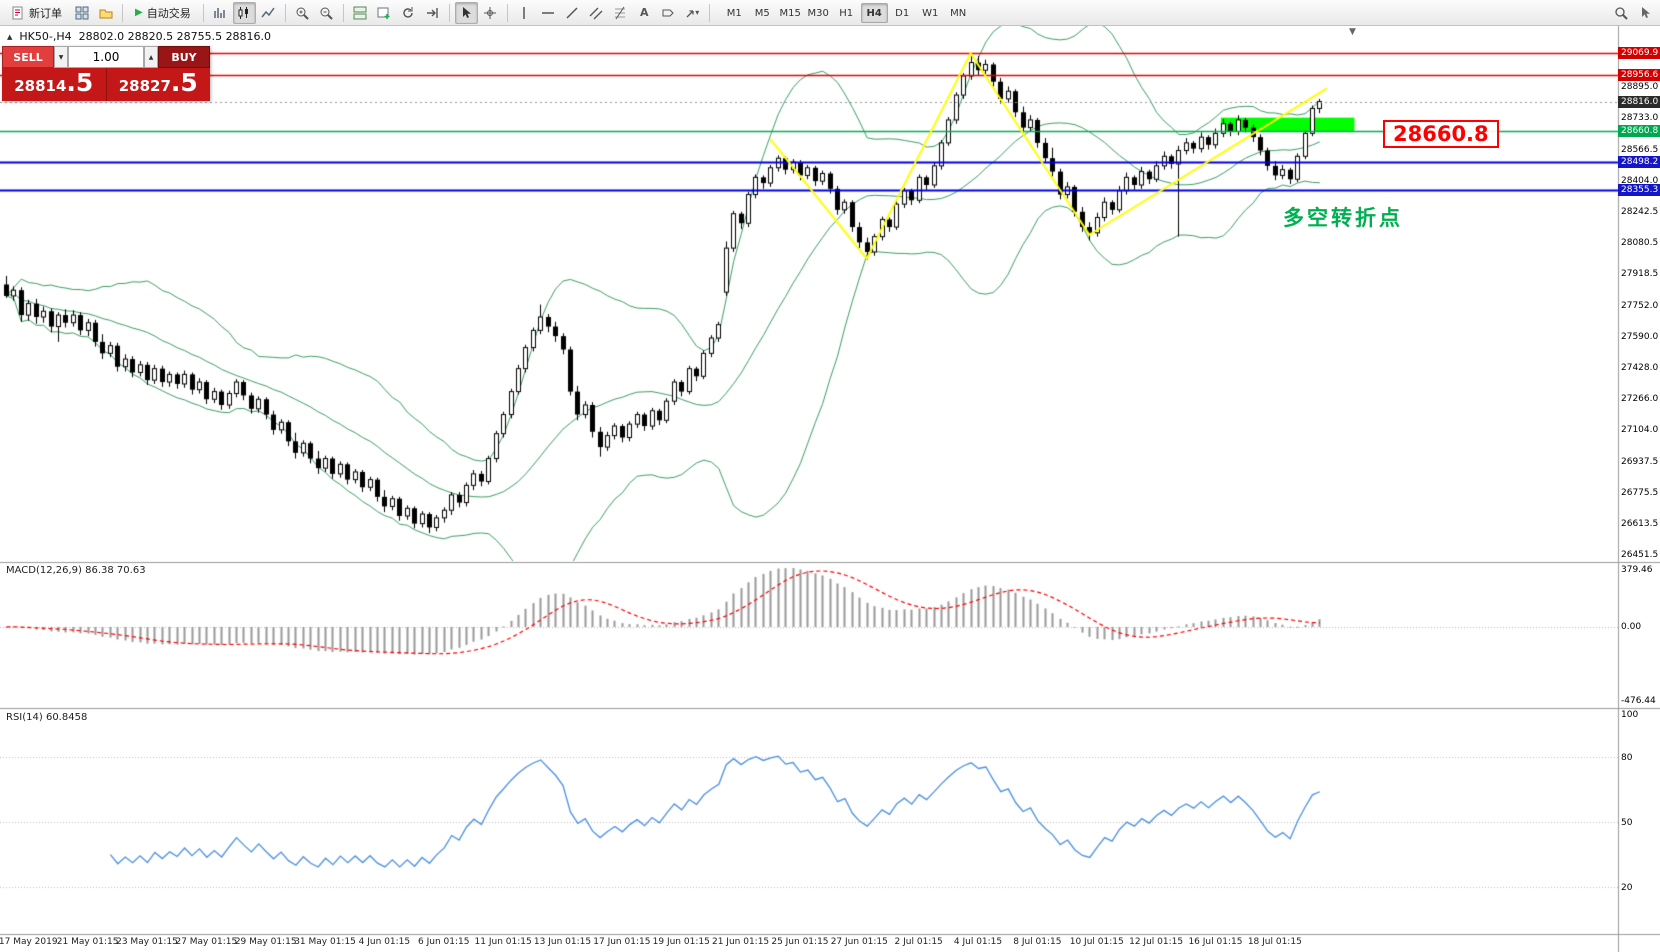 The height and width of the screenshot is (952, 1660). I want to click on time-axis-label: 29 May 01:15, so click(265, 942).